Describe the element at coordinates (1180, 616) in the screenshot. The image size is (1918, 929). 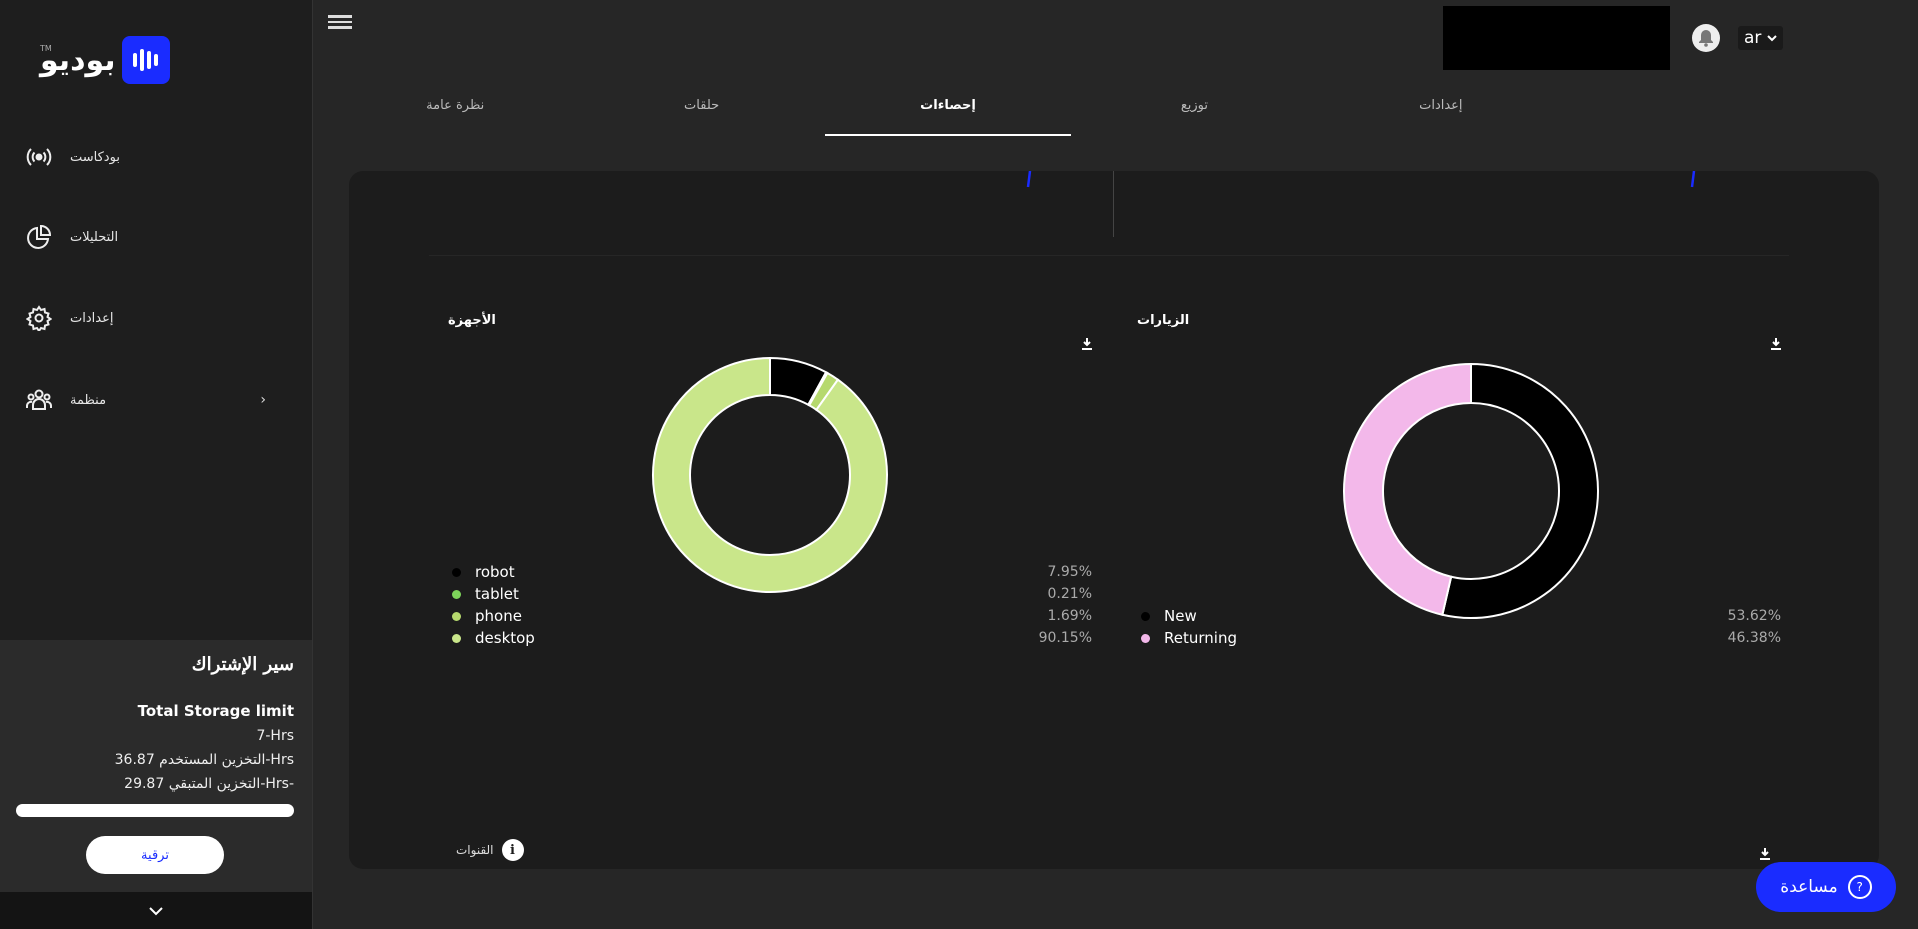
I see `legend-label: New` at that location.